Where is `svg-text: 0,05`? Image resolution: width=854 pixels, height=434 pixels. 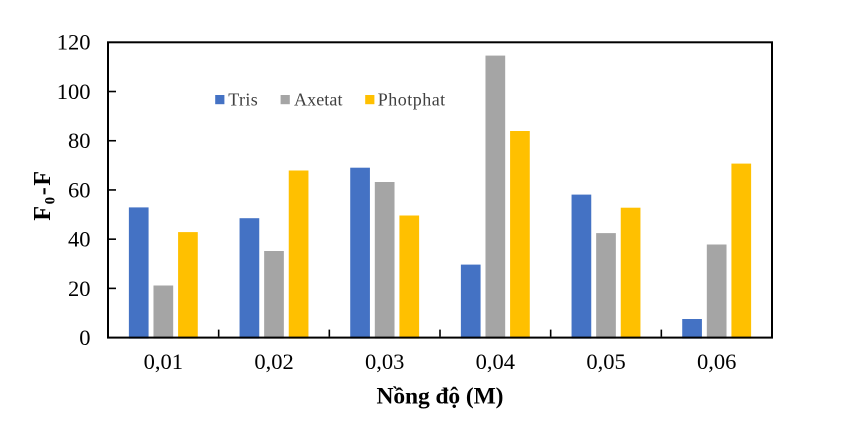
svg-text: 0,05 is located at coordinates (605, 361).